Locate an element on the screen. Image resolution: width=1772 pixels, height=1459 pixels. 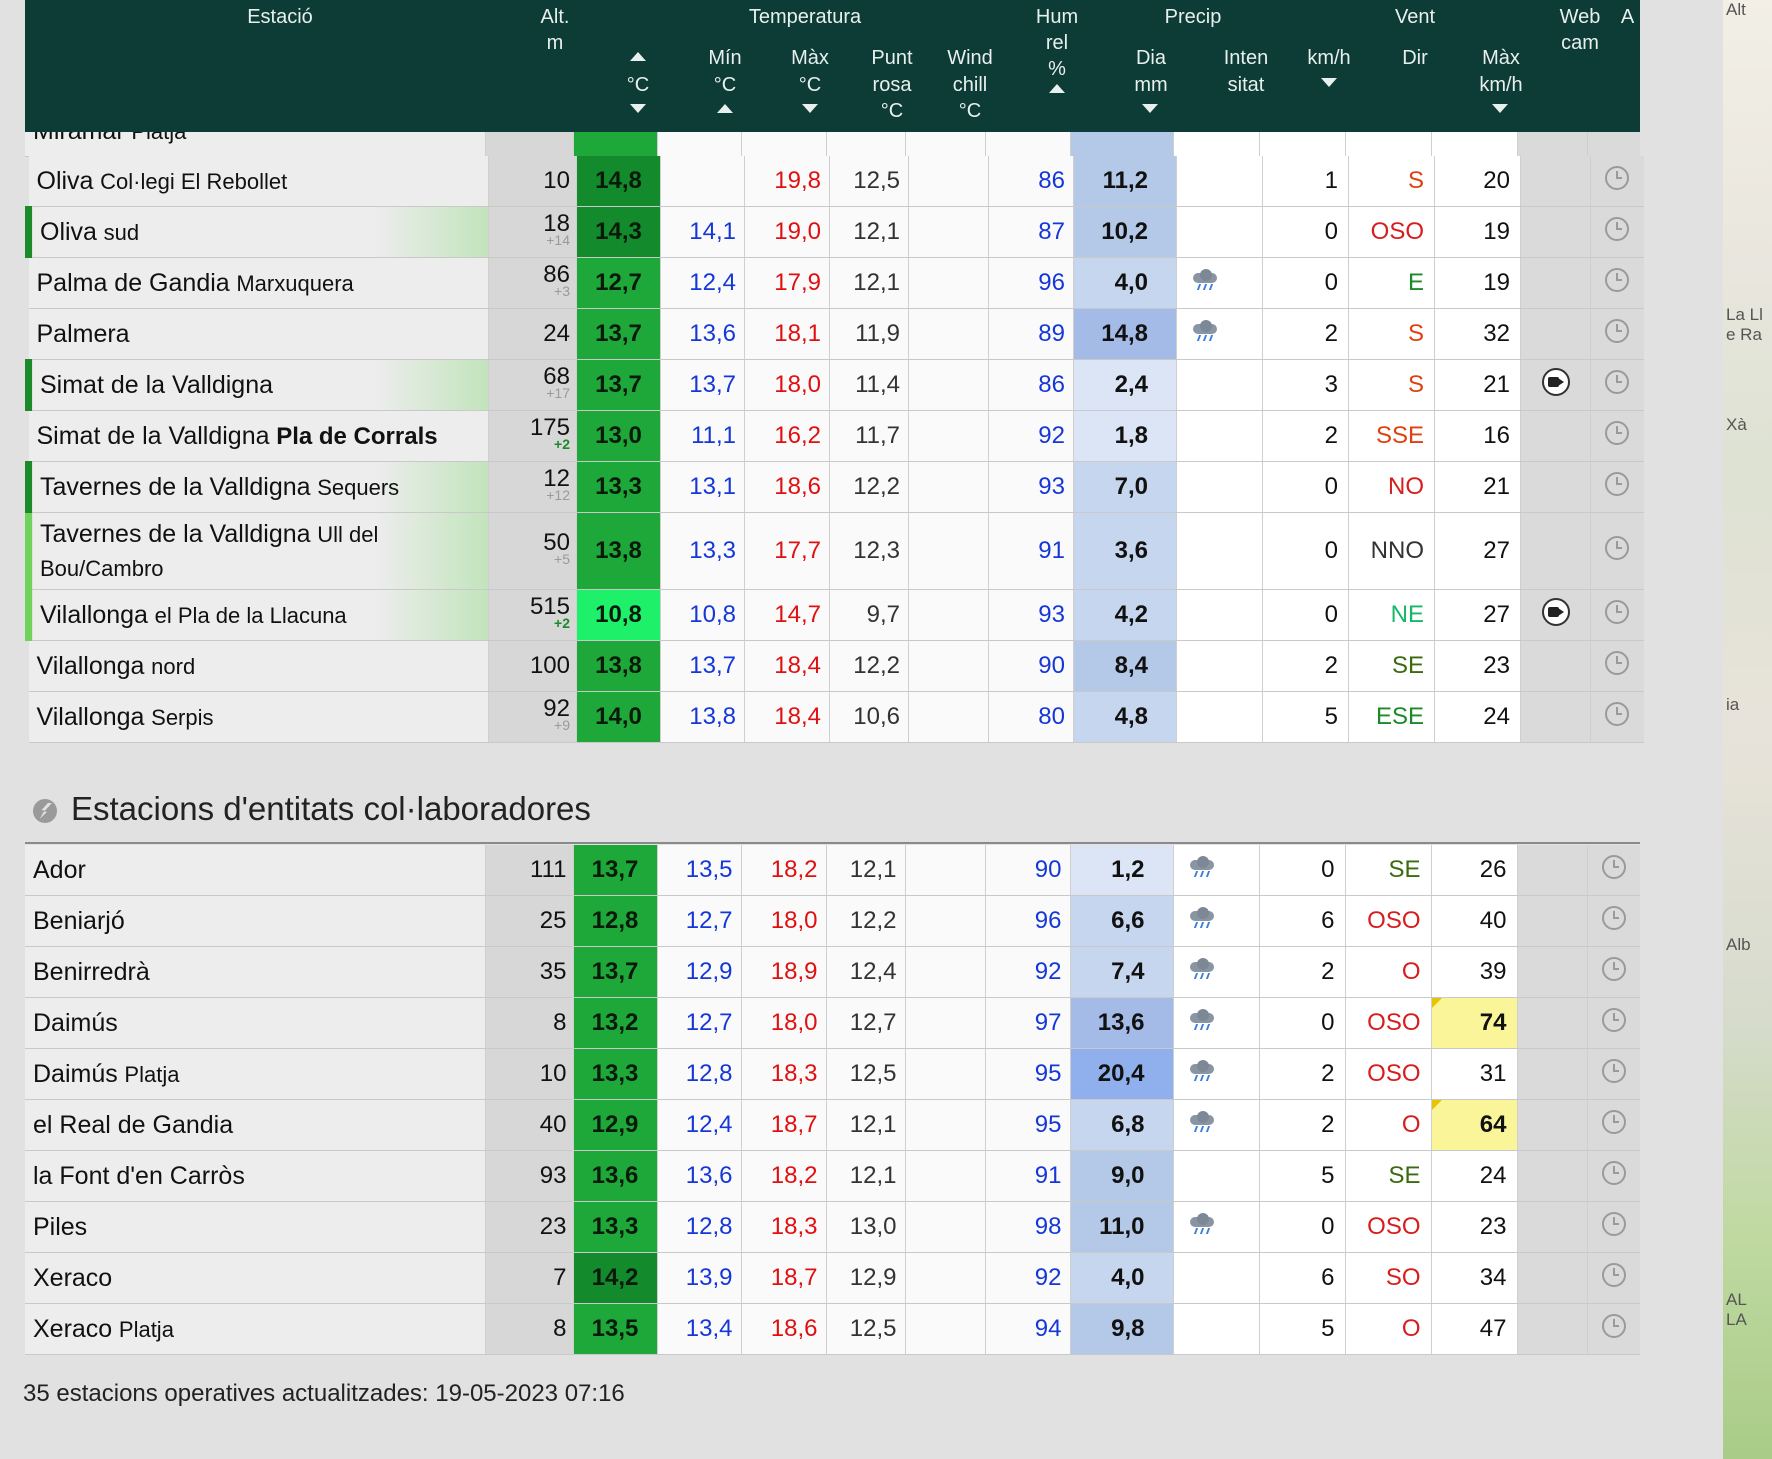
header-estacio: Estació is located at coordinates (280, 17).